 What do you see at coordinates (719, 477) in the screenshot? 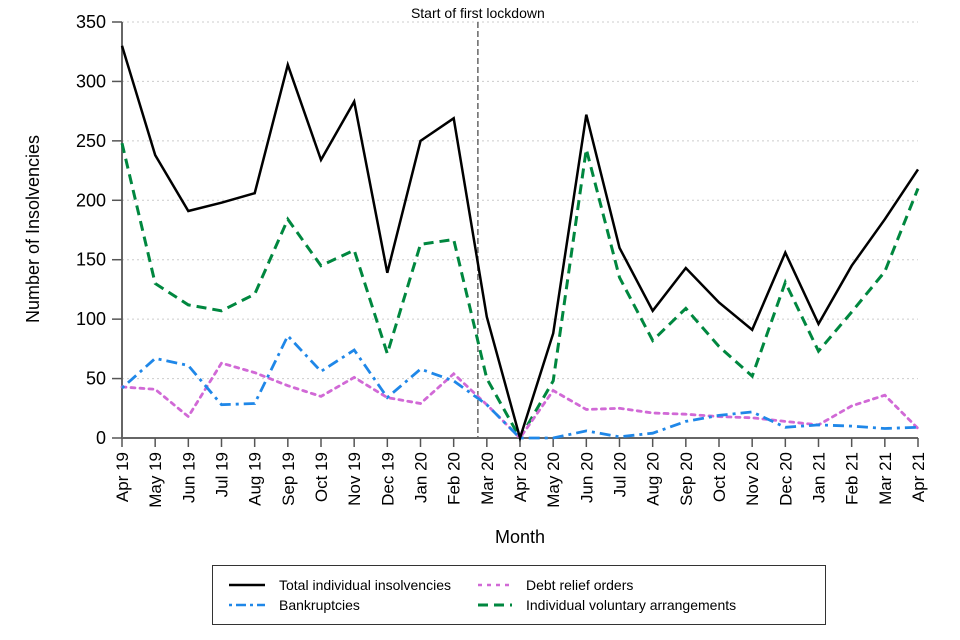
I see `x-tick-label: Oct 20` at bounding box center [719, 477].